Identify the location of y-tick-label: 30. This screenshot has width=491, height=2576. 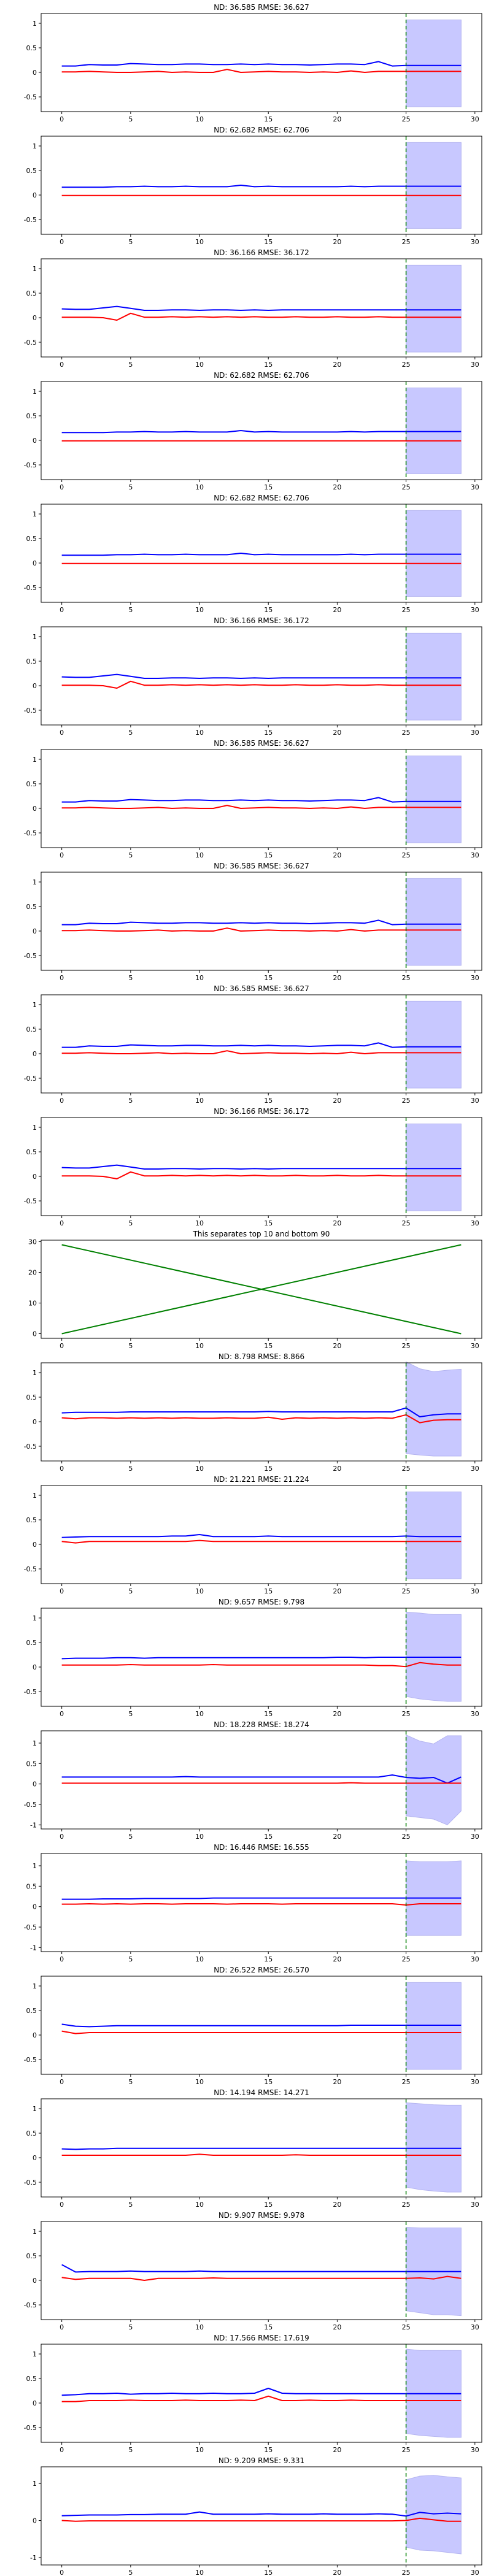
(32, 1242).